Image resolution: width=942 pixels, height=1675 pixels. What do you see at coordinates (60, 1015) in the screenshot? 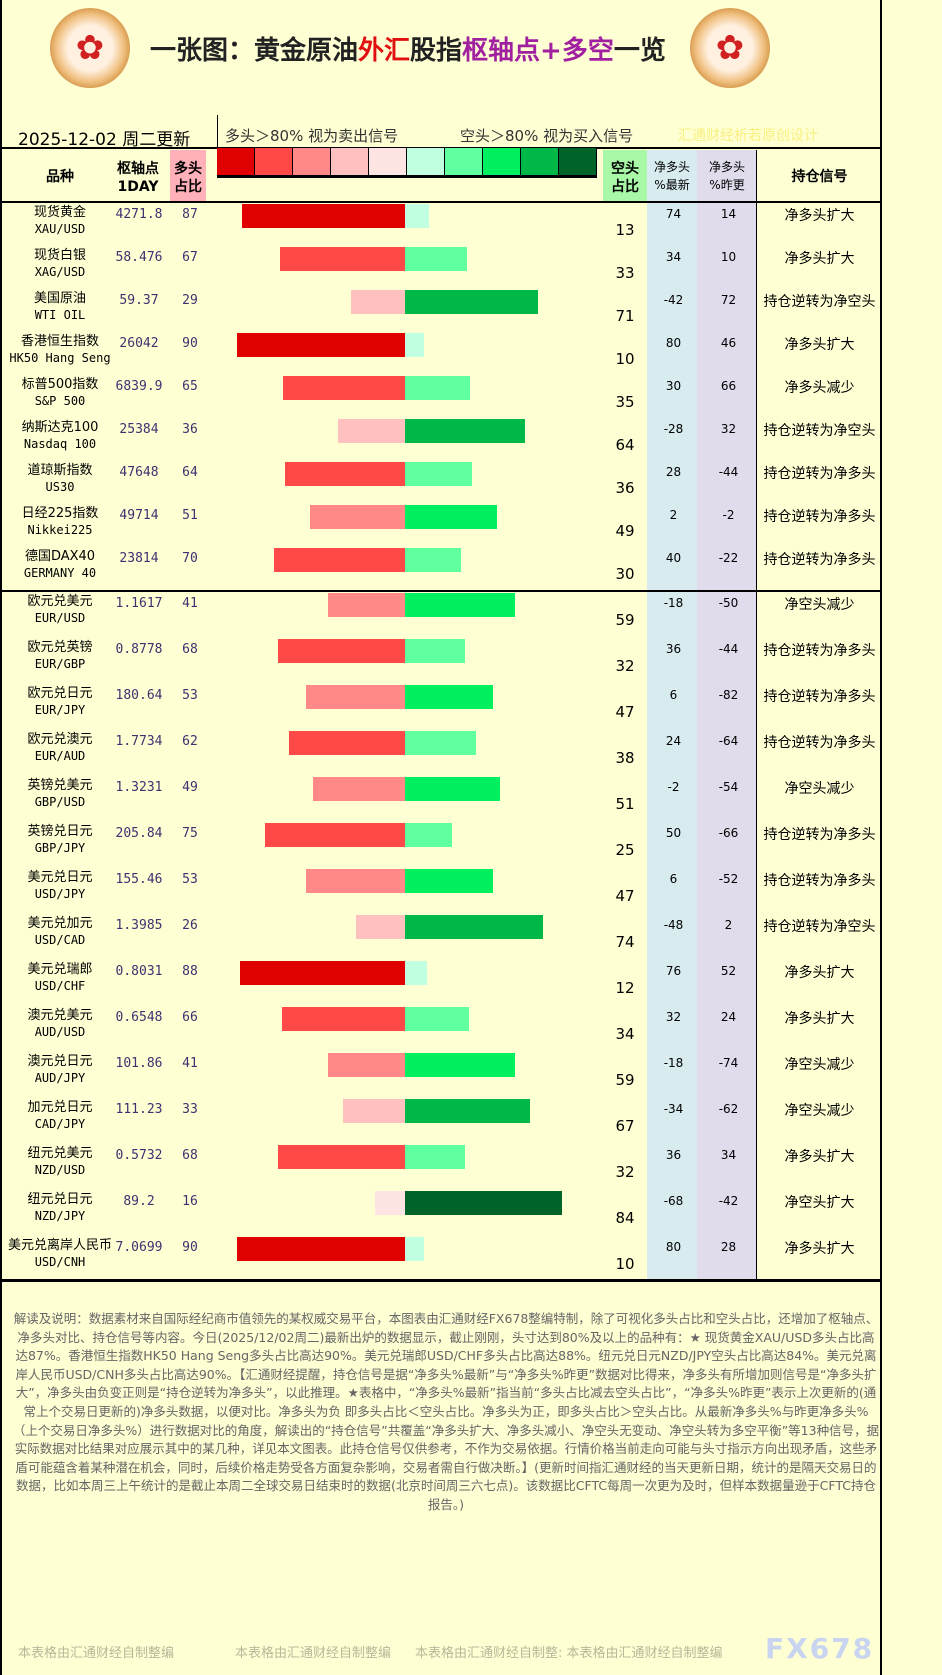
I see `instrument-cn: 澳元兑美元` at bounding box center [60, 1015].